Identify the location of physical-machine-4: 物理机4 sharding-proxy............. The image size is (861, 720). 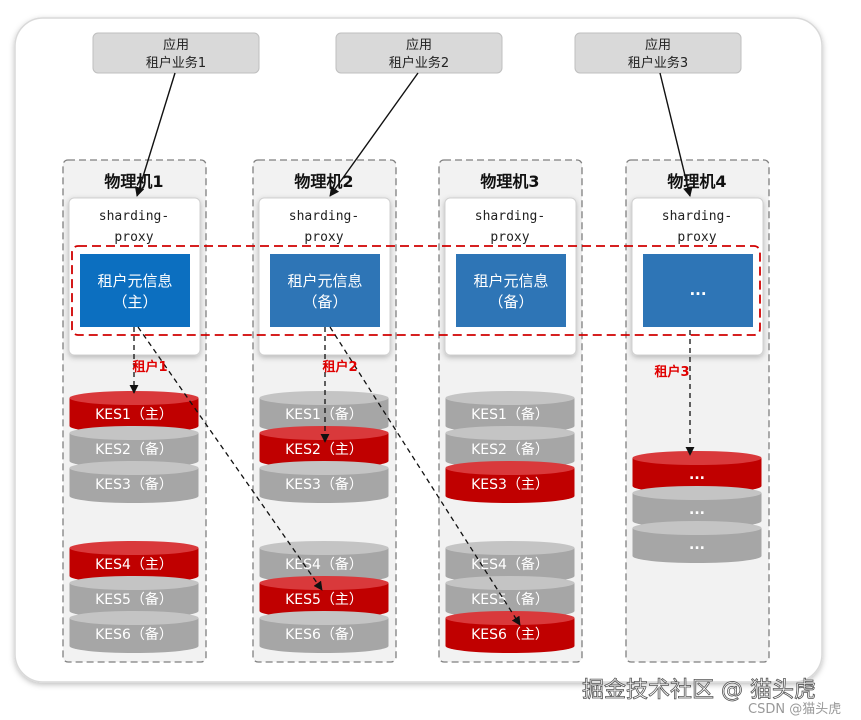
(697, 411).